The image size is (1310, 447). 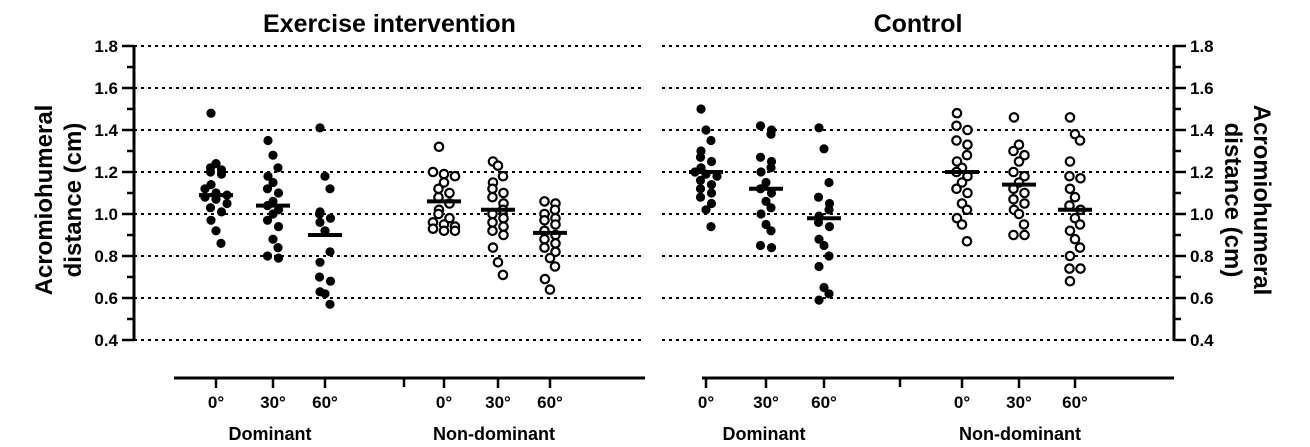 I want to click on y-tick-label-right: 1.0, so click(x=1202, y=214).